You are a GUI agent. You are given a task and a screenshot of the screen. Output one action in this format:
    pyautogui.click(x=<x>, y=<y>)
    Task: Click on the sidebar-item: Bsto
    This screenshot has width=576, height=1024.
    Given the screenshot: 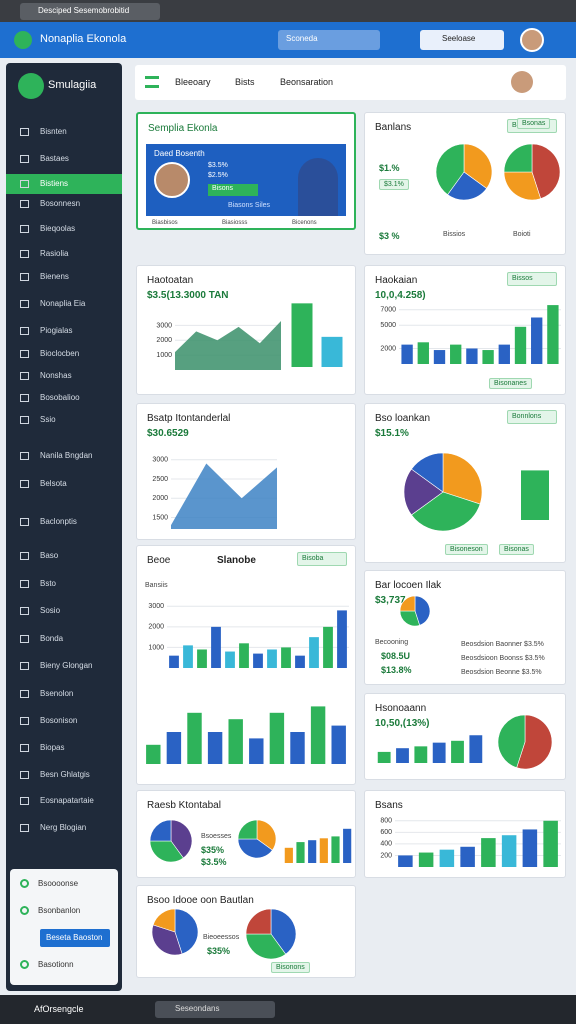 What is the action you would take?
    pyautogui.click(x=64, y=584)
    